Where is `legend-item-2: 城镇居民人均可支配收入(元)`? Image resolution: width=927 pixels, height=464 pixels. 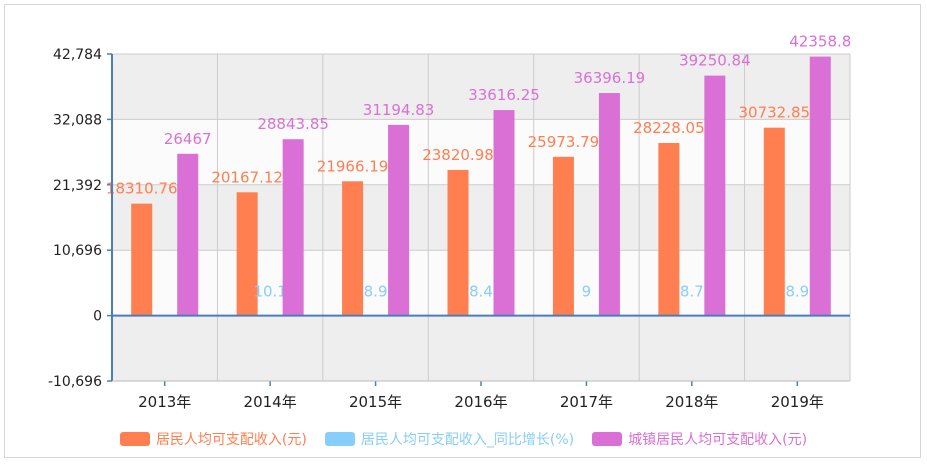
legend-item-2: 城镇居民人均可支配收入(元) is located at coordinates (699, 439).